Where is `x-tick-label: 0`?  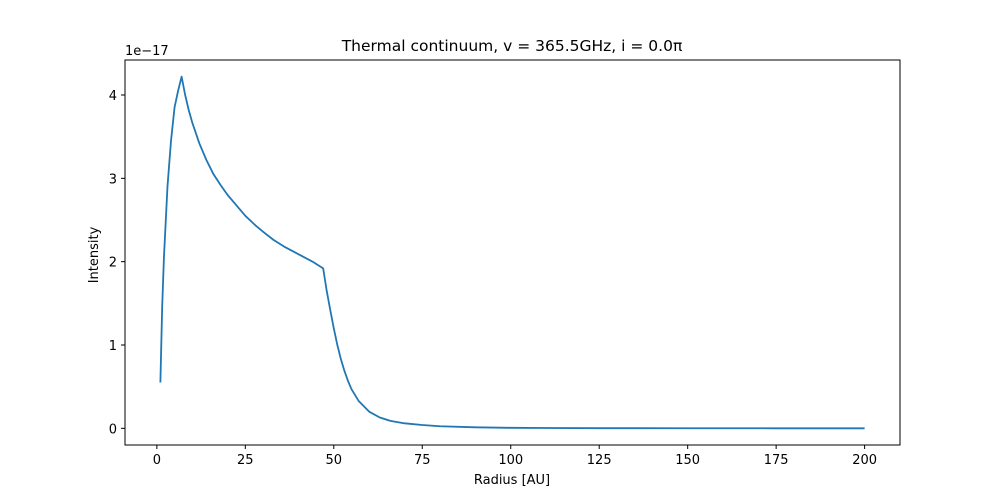 x-tick-label: 0 is located at coordinates (157, 460).